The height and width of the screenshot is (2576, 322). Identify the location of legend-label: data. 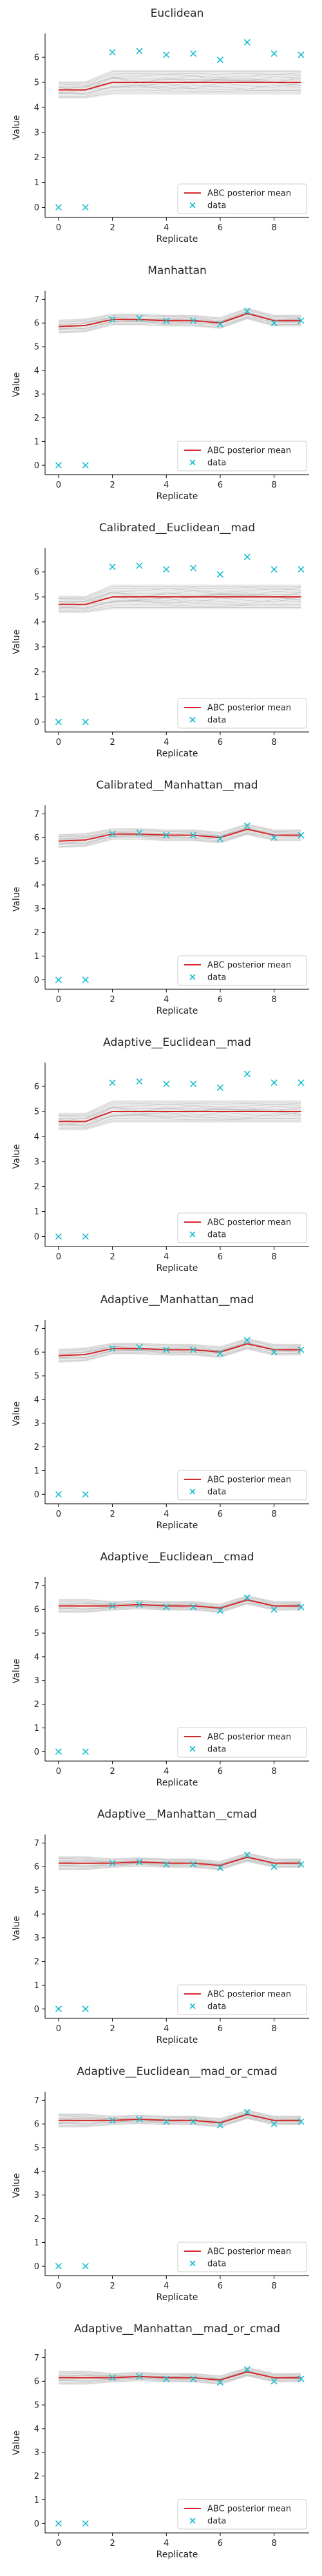
(216, 1492).